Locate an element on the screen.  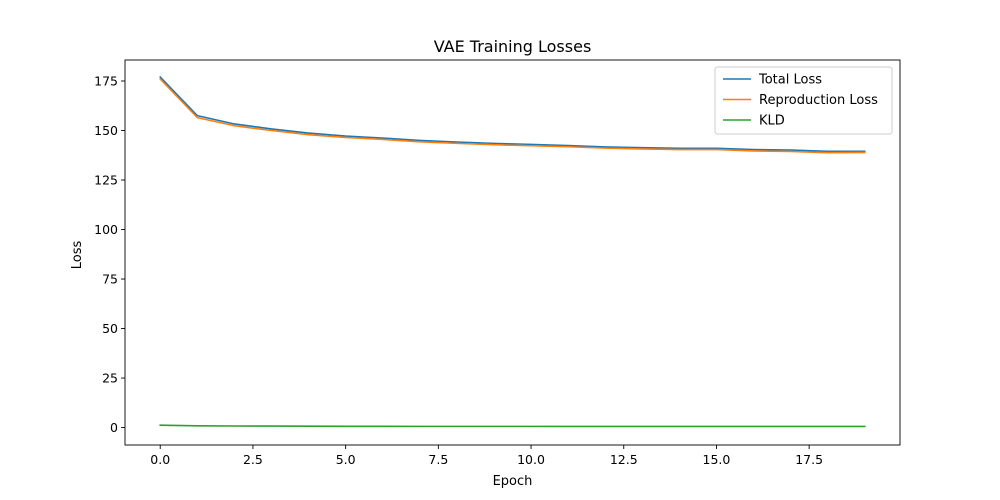
legend-label-total-loss: Total Loss is located at coordinates (790, 80).